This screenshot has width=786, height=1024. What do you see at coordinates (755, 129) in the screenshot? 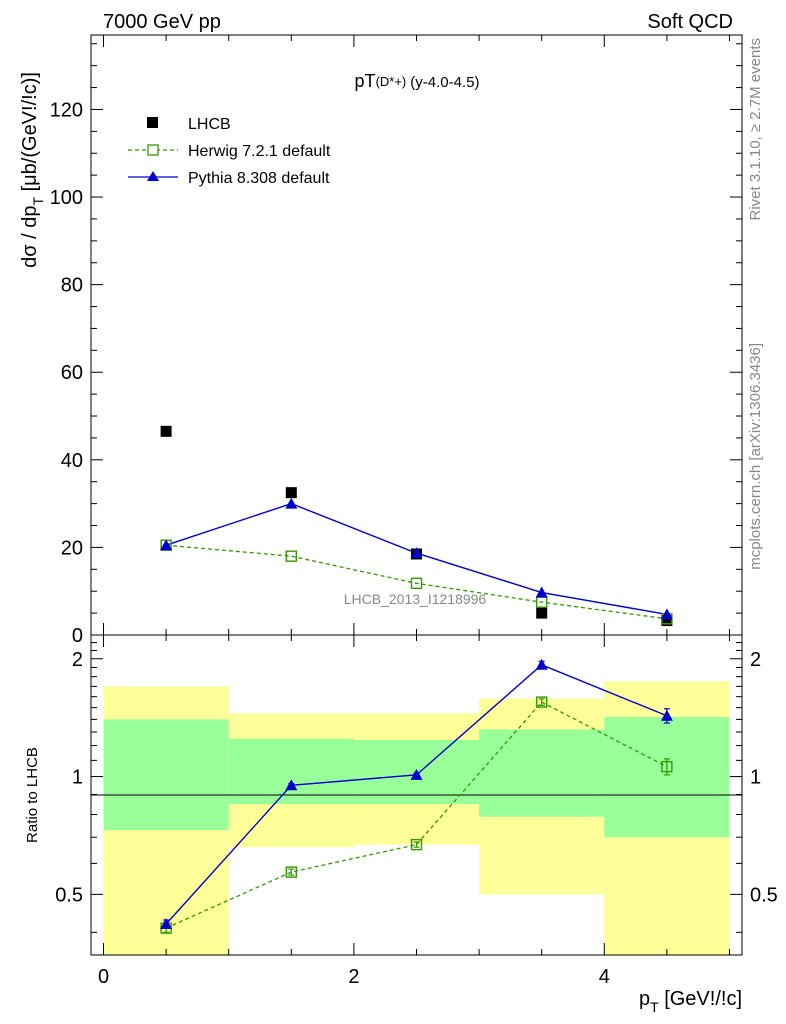
I see `rivet-label: Rivet 3.1.10, ≥ 2.7M events` at bounding box center [755, 129].